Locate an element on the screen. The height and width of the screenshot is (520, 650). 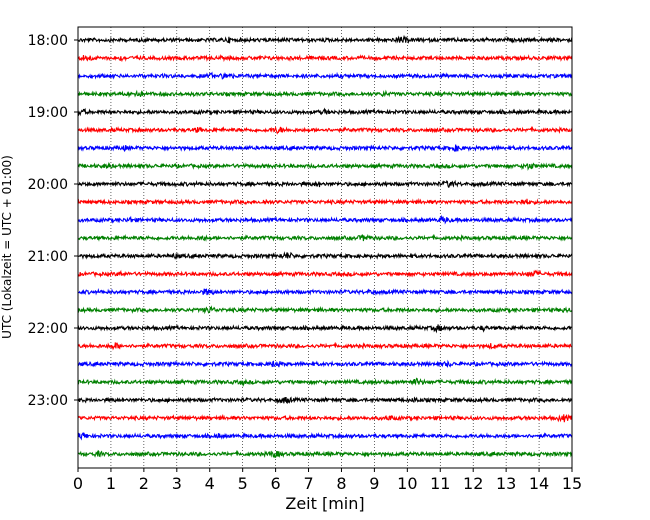
x-tick-label: 12 is located at coordinates (473, 483).